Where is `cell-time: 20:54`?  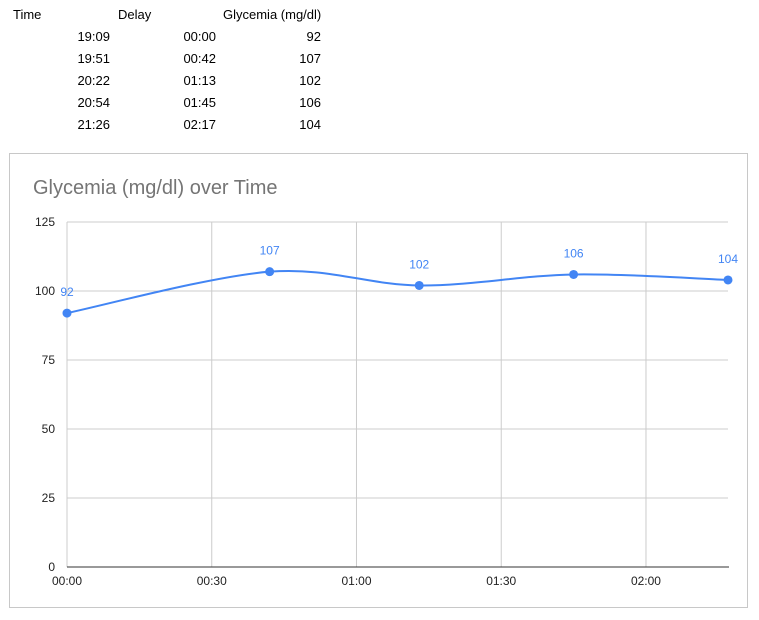 cell-time: 20:54 is located at coordinates (93, 102).